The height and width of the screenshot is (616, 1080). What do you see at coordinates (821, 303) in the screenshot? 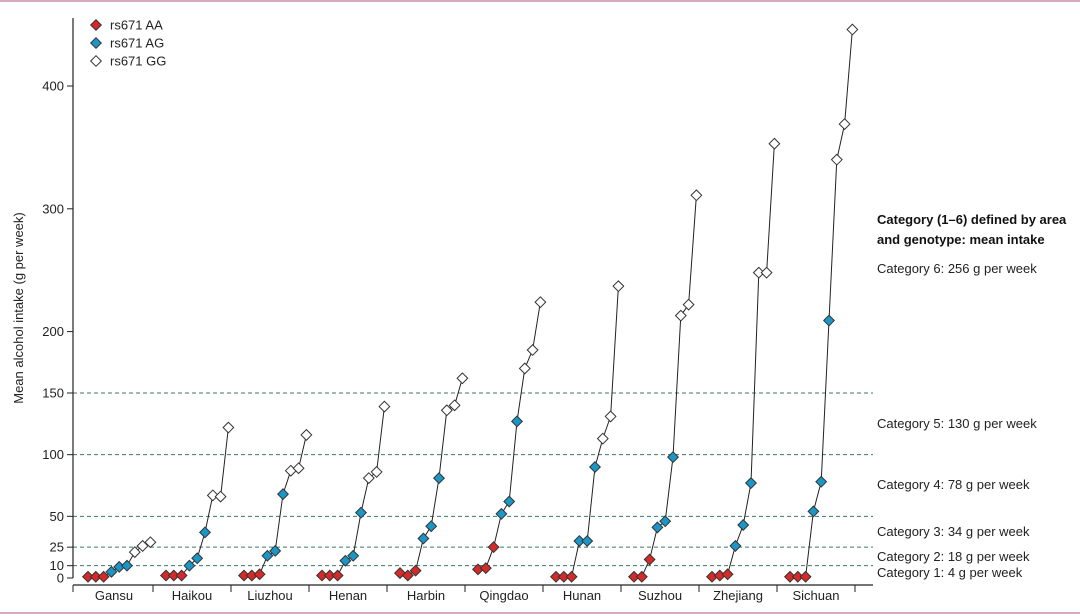
I see `series-line-sichuan` at bounding box center [821, 303].